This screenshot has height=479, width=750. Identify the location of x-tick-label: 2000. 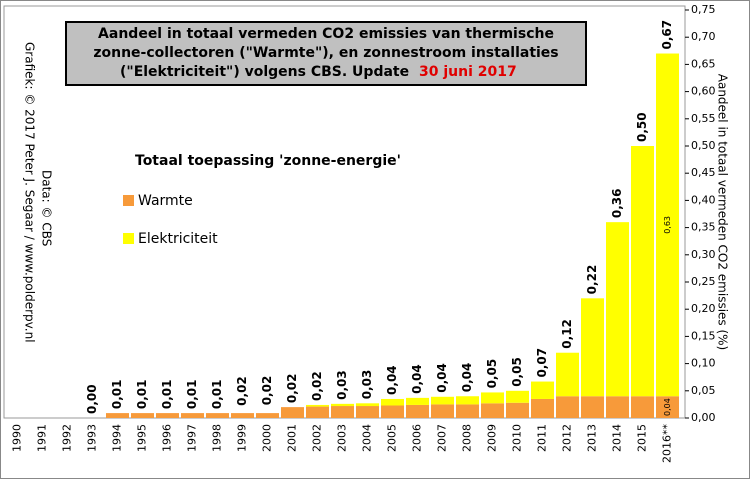
(267, 438).